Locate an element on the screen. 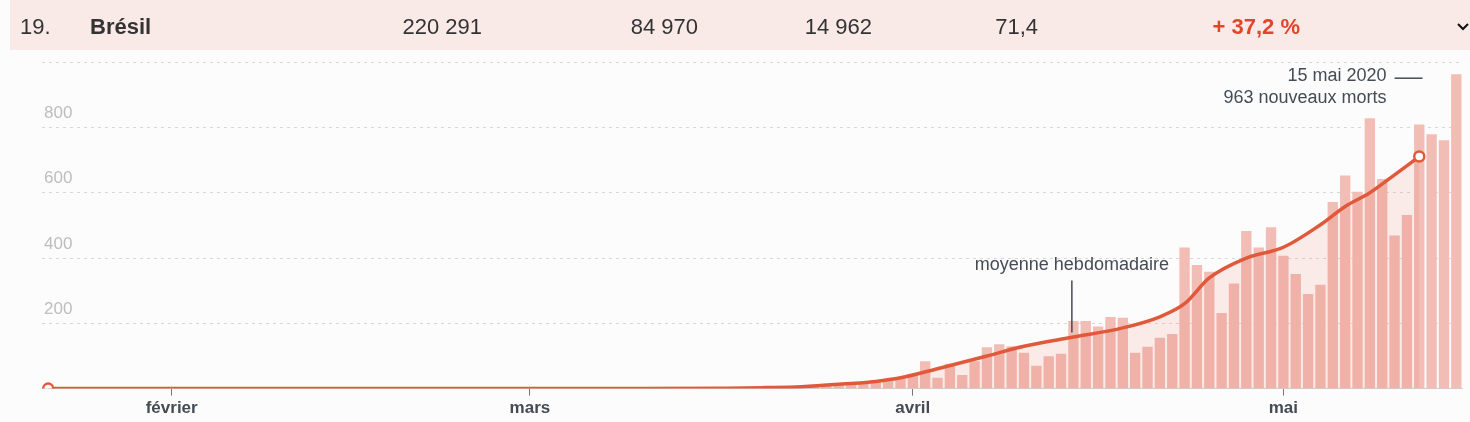 This screenshot has height=422, width=1470. text: 19. is located at coordinates (35, 27).